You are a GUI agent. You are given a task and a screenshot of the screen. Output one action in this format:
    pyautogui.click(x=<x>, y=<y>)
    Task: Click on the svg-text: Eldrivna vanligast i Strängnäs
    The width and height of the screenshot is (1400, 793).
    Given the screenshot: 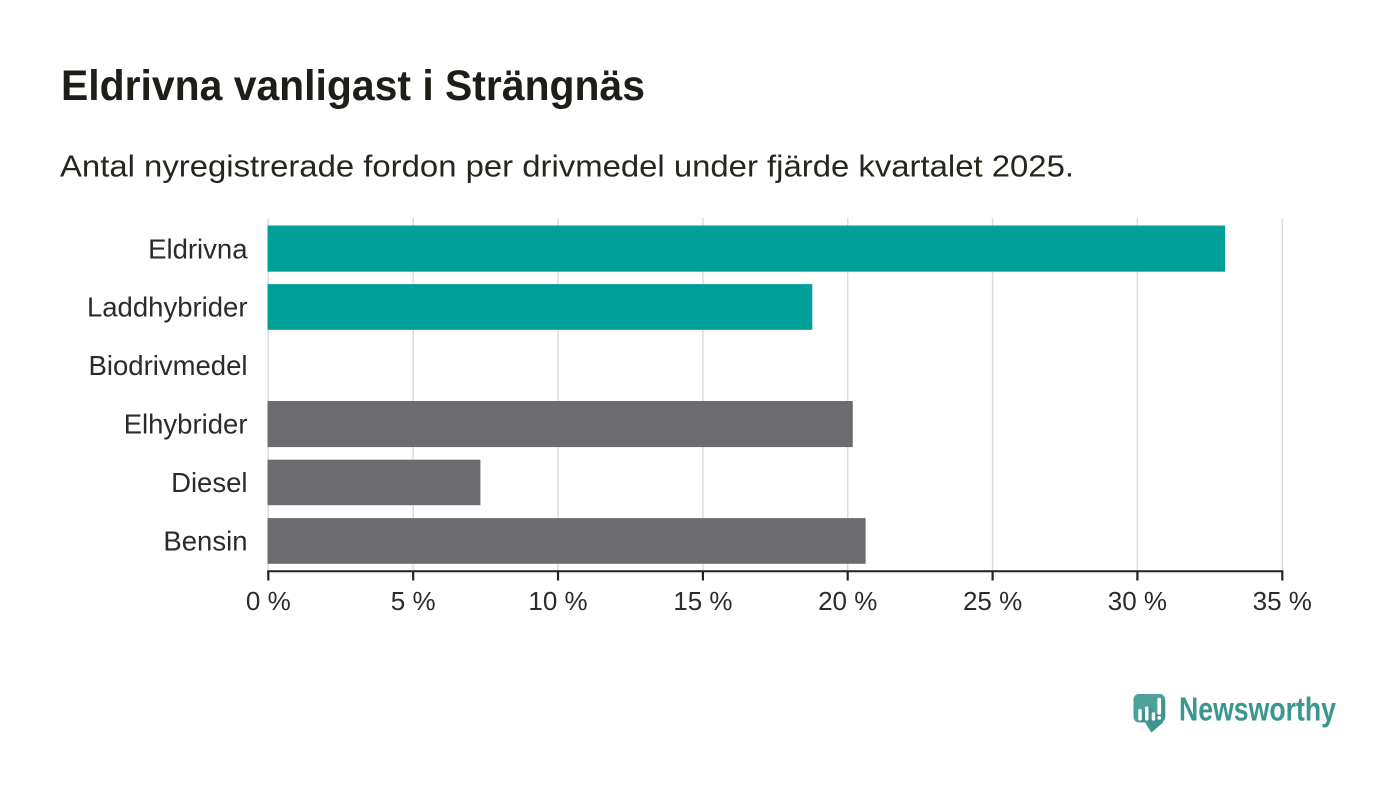 What is the action you would take?
    pyautogui.click(x=353, y=86)
    